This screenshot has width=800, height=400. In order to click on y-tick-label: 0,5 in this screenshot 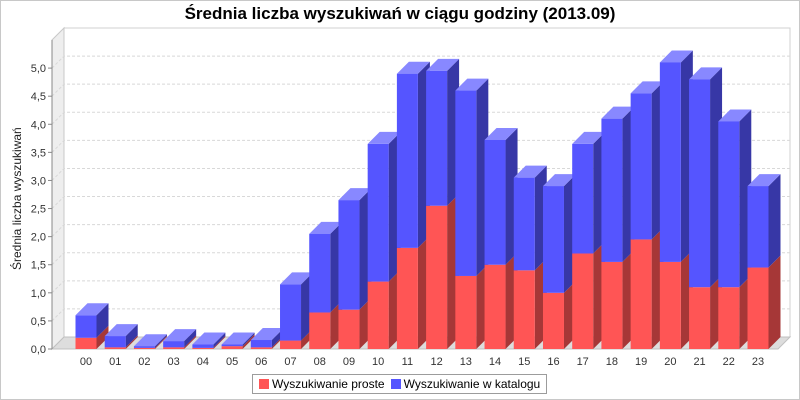, I will do `click(38, 322)`.